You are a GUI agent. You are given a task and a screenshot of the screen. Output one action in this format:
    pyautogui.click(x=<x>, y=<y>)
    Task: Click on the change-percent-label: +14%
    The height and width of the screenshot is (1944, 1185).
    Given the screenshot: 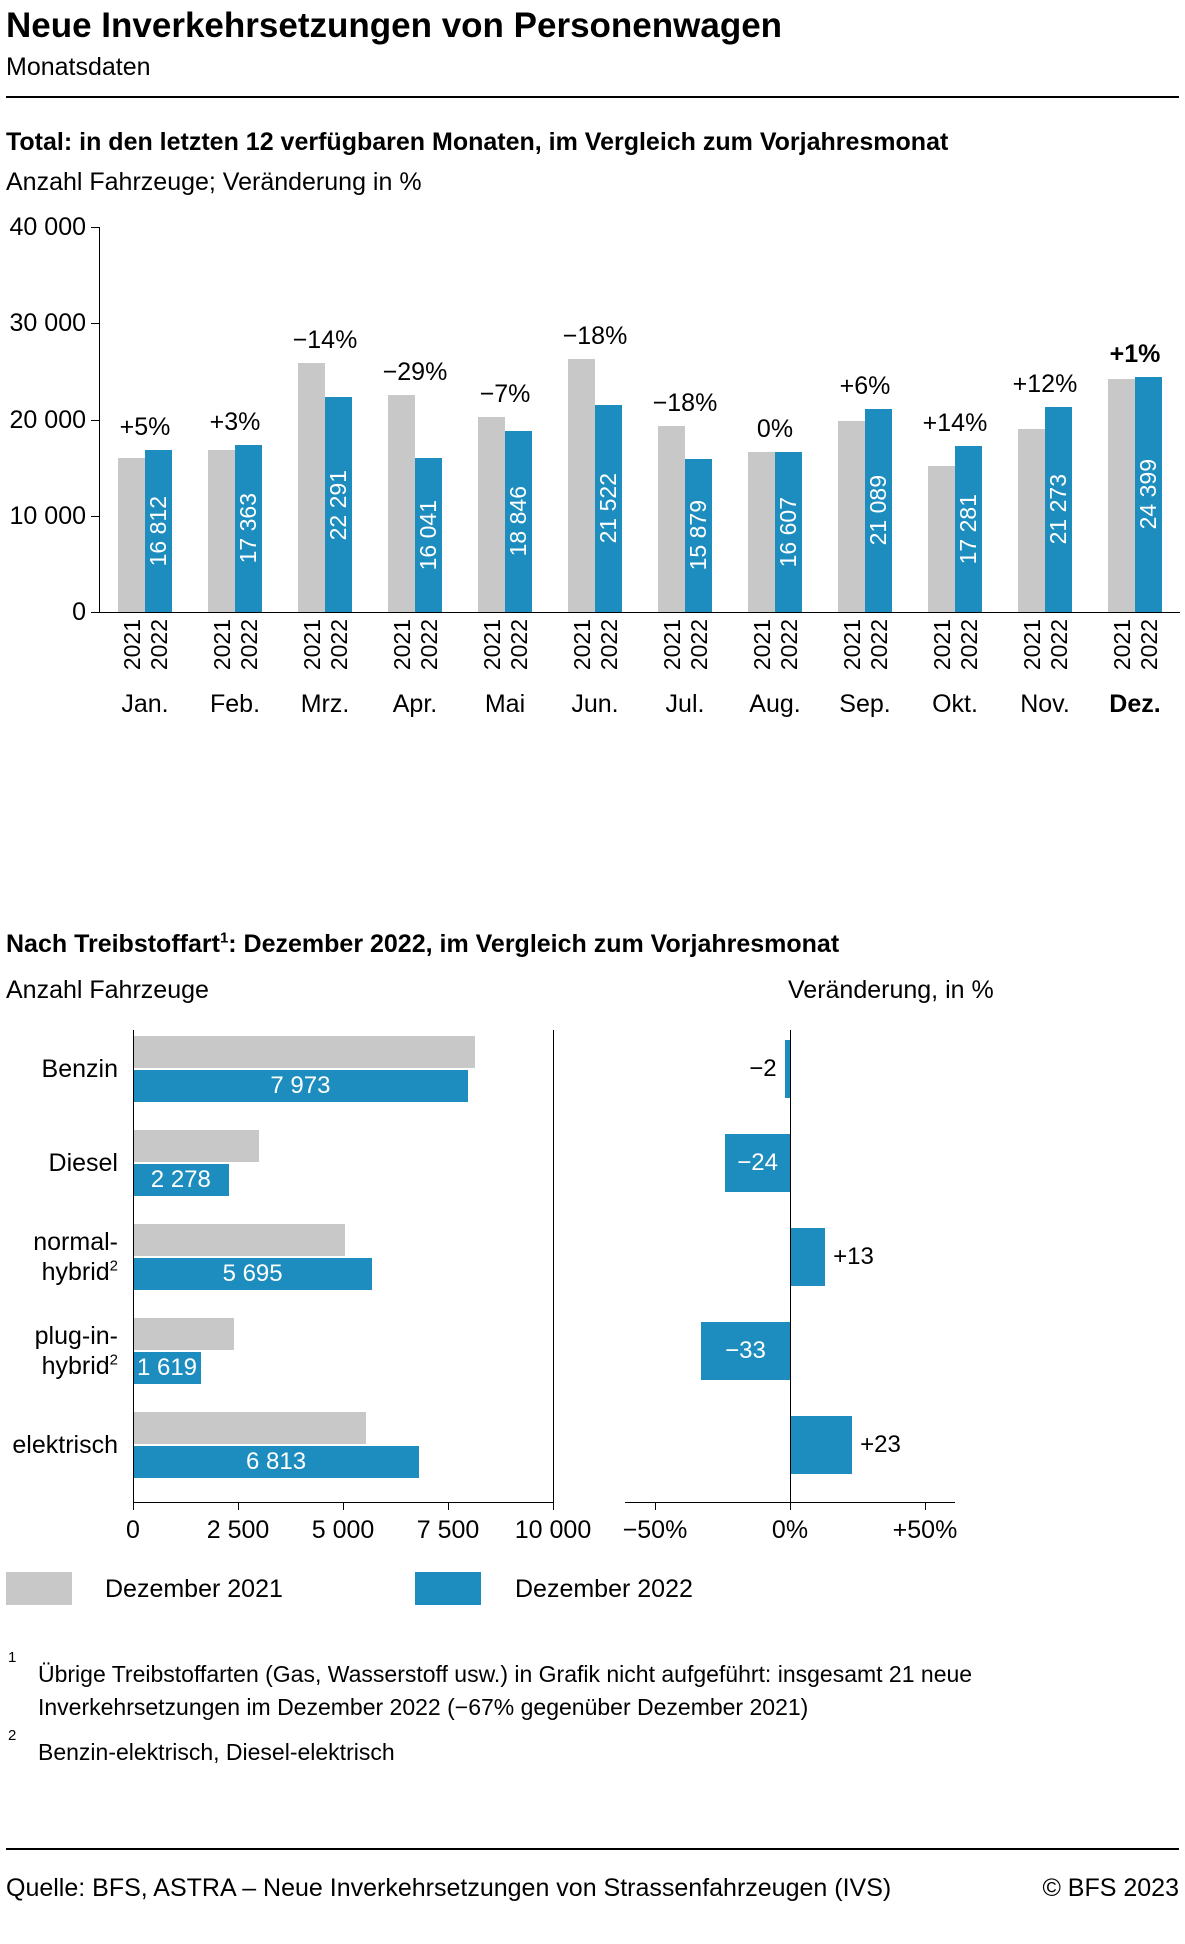 What is the action you would take?
    pyautogui.click(x=955, y=422)
    